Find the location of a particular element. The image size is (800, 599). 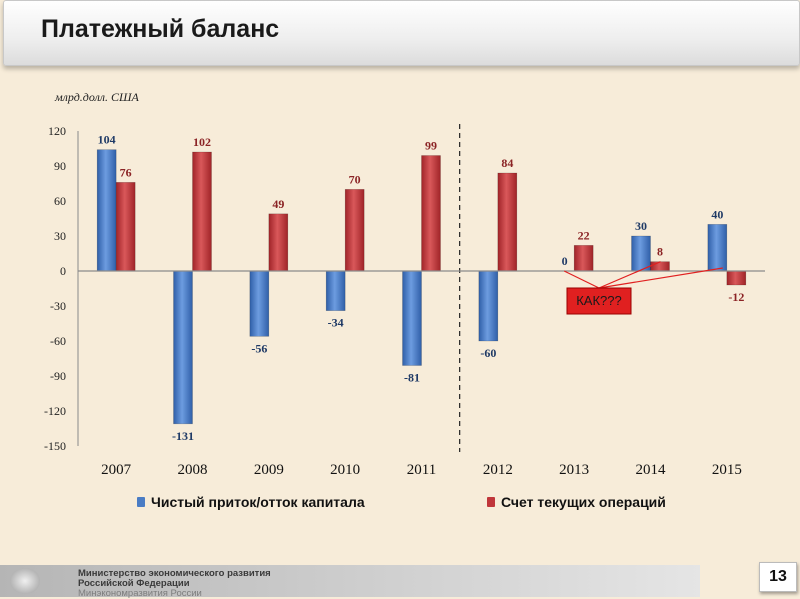

data-label: 99 is located at coordinates (431, 146).